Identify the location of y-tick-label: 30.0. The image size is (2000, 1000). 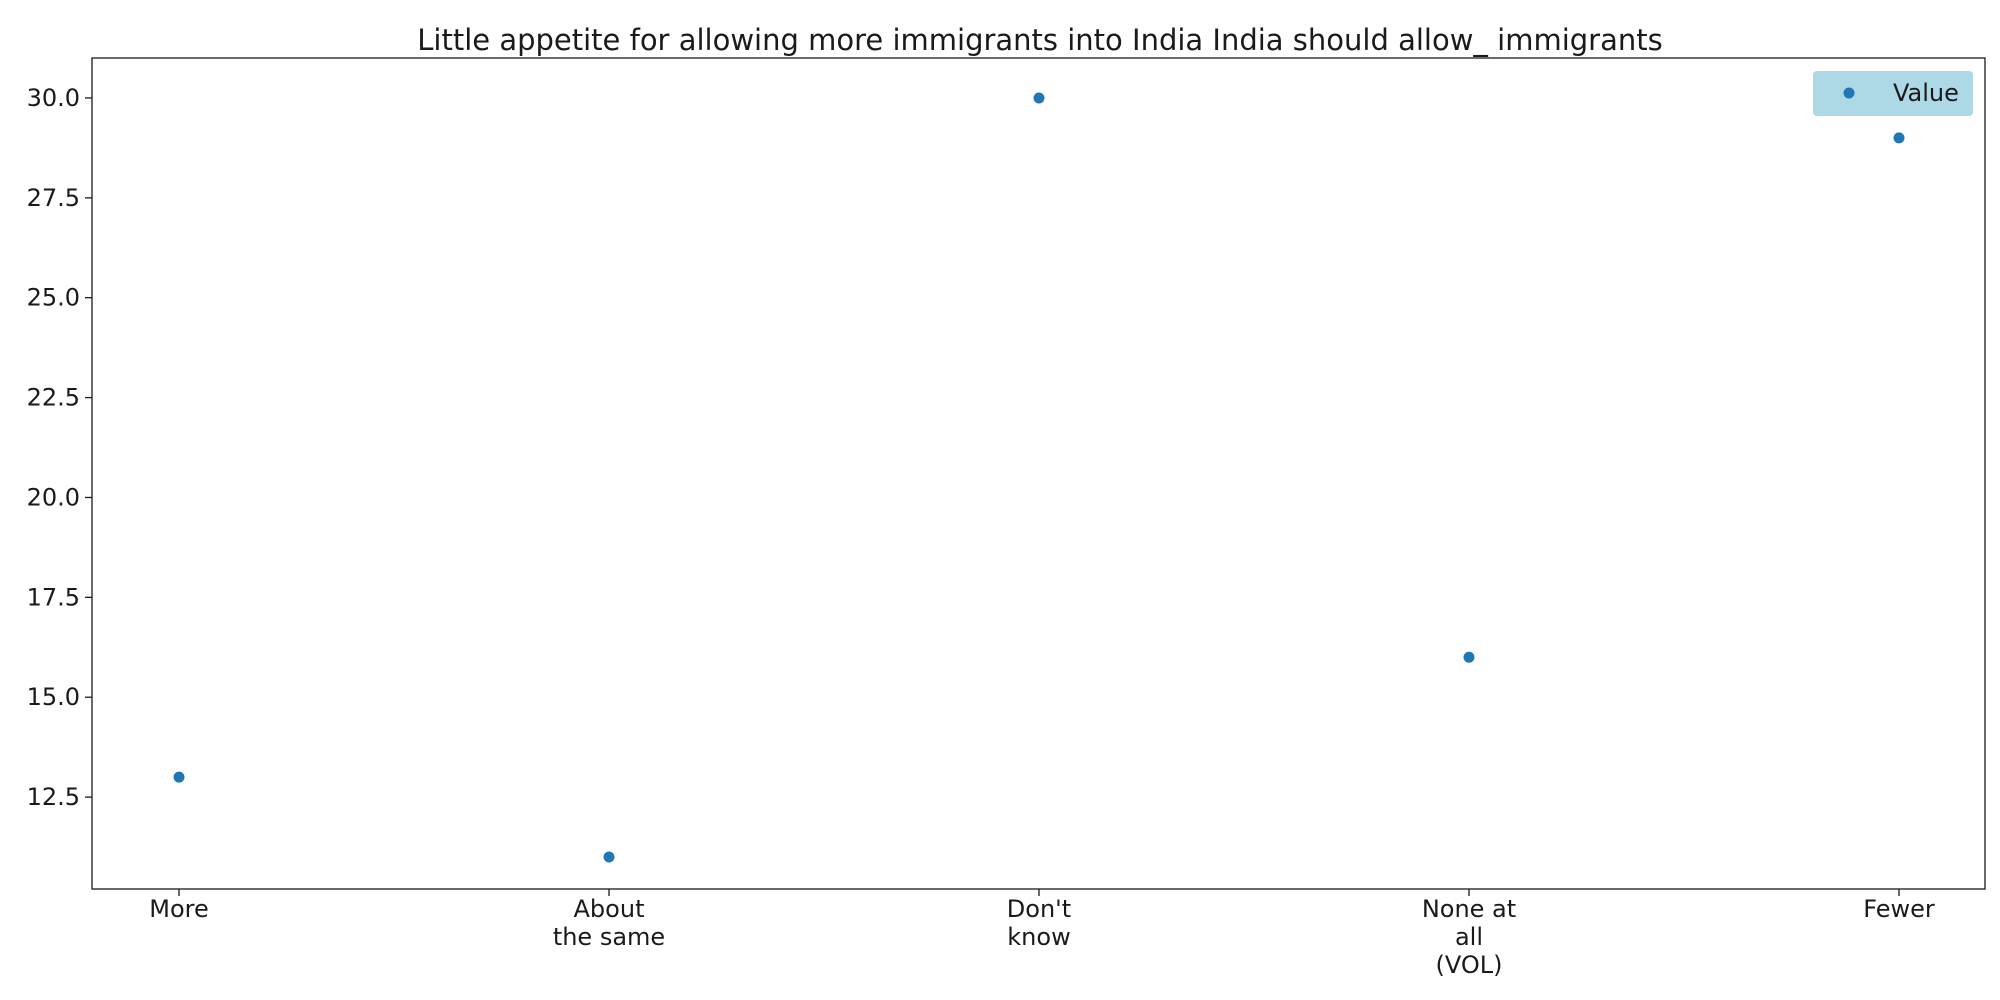
(53, 98).